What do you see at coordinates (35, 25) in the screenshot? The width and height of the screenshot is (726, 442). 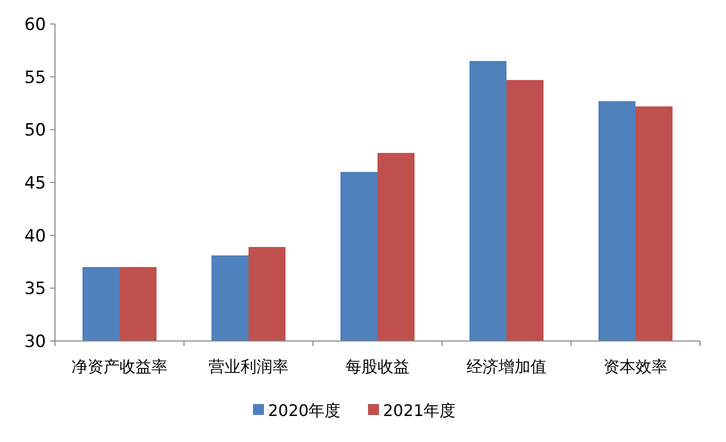 I see `y-tick-label: 60` at bounding box center [35, 25].